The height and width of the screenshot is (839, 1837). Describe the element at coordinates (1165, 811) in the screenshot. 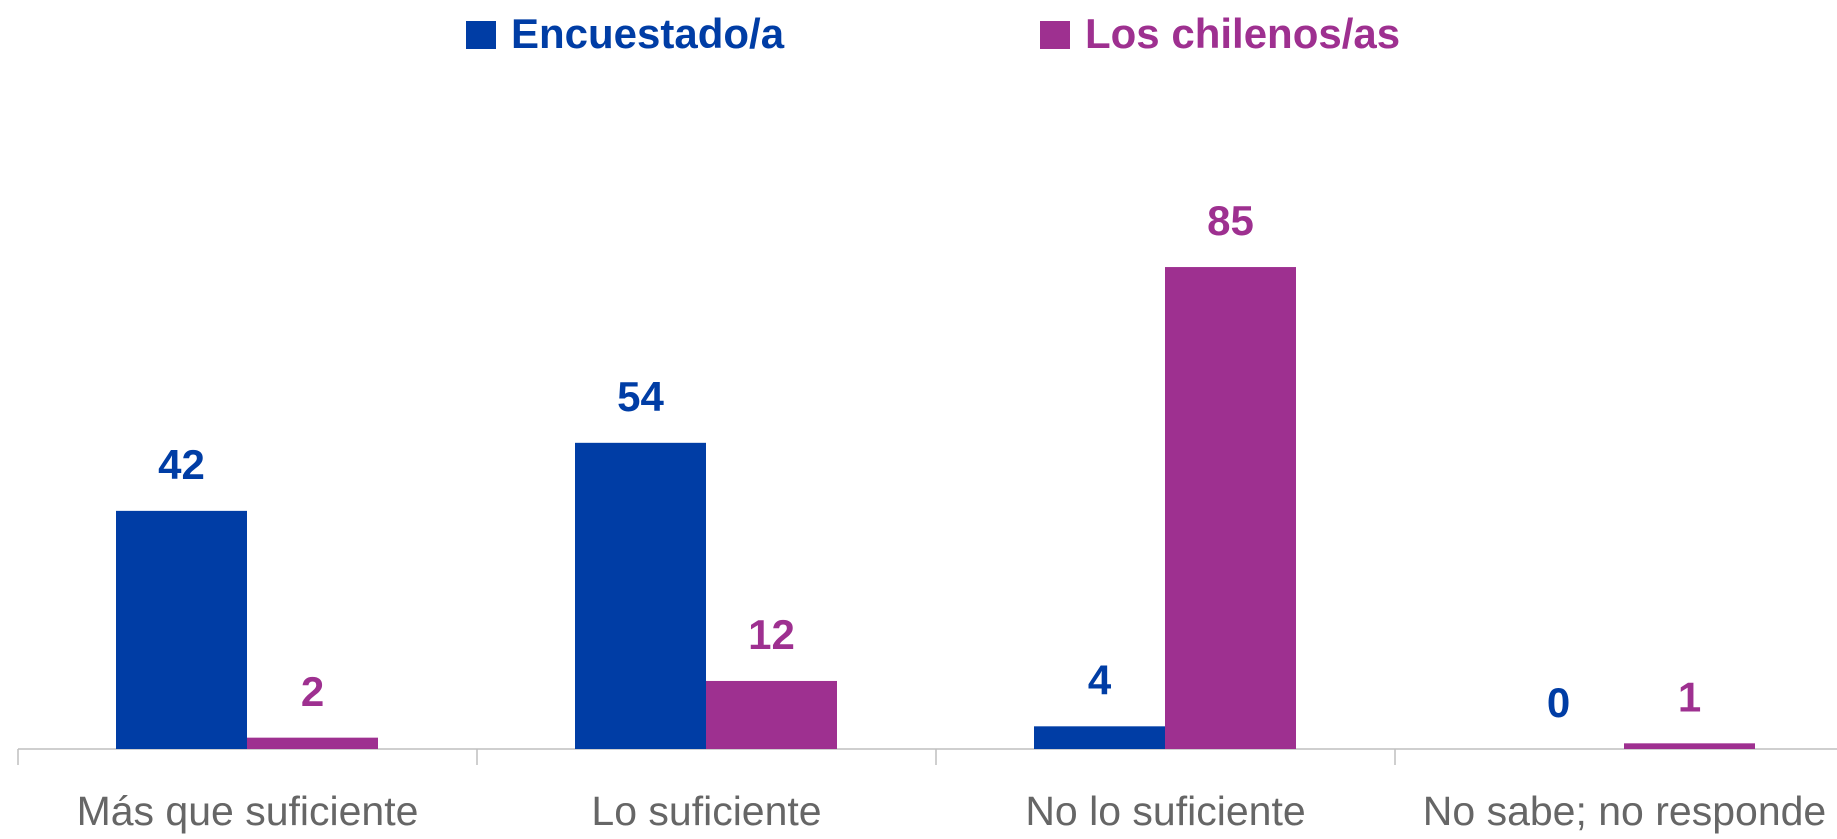

I see `x-tick-label: No lo suficiente` at that location.